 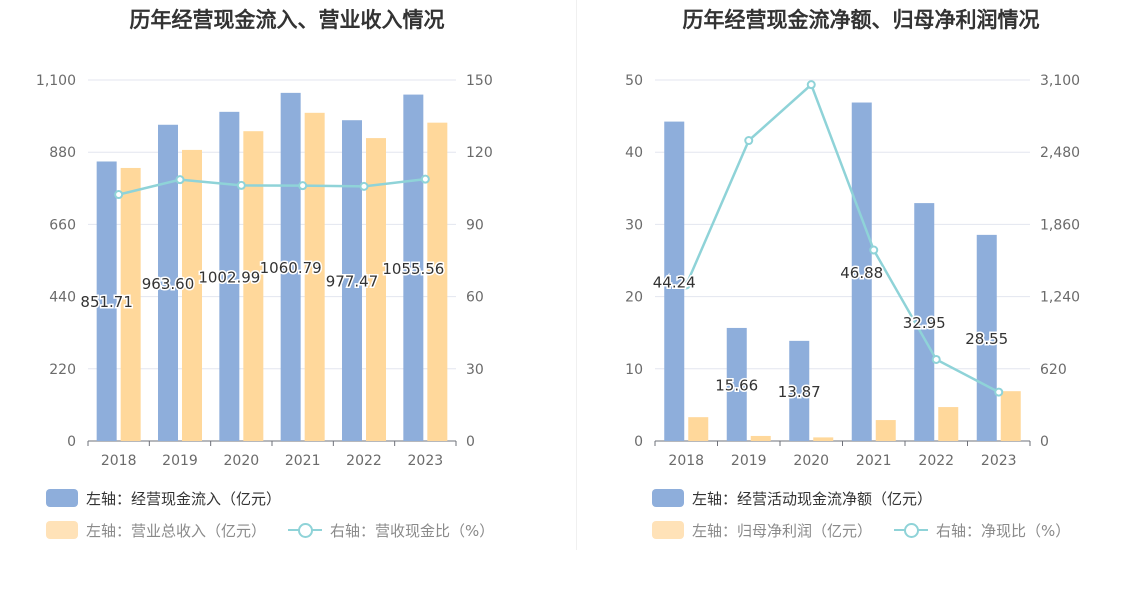 I want to click on left-axis-tick-label: 880, so click(x=62, y=153).